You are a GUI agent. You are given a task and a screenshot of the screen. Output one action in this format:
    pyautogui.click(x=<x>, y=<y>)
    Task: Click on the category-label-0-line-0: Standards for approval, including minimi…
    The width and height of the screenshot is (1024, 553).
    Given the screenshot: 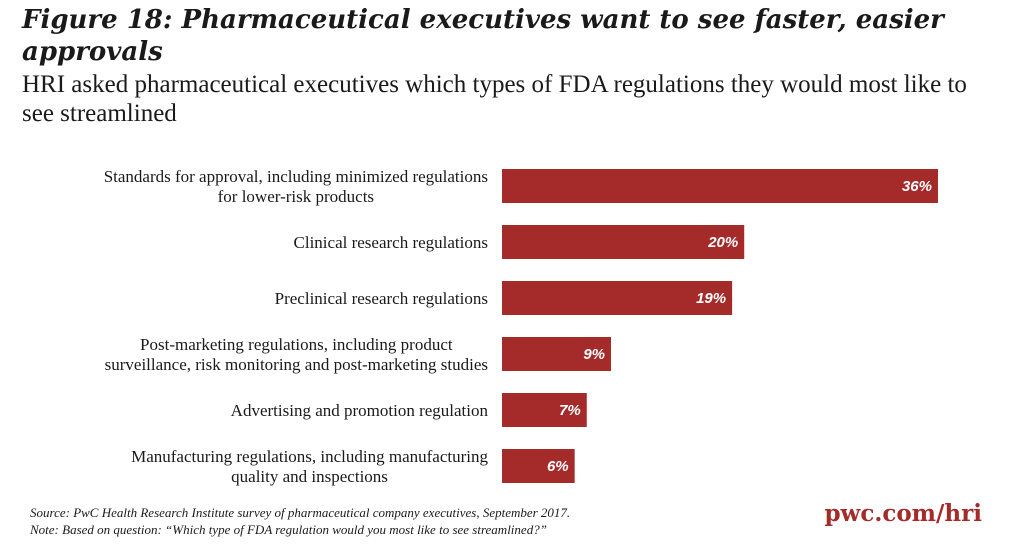 What is the action you would take?
    pyautogui.click(x=296, y=176)
    